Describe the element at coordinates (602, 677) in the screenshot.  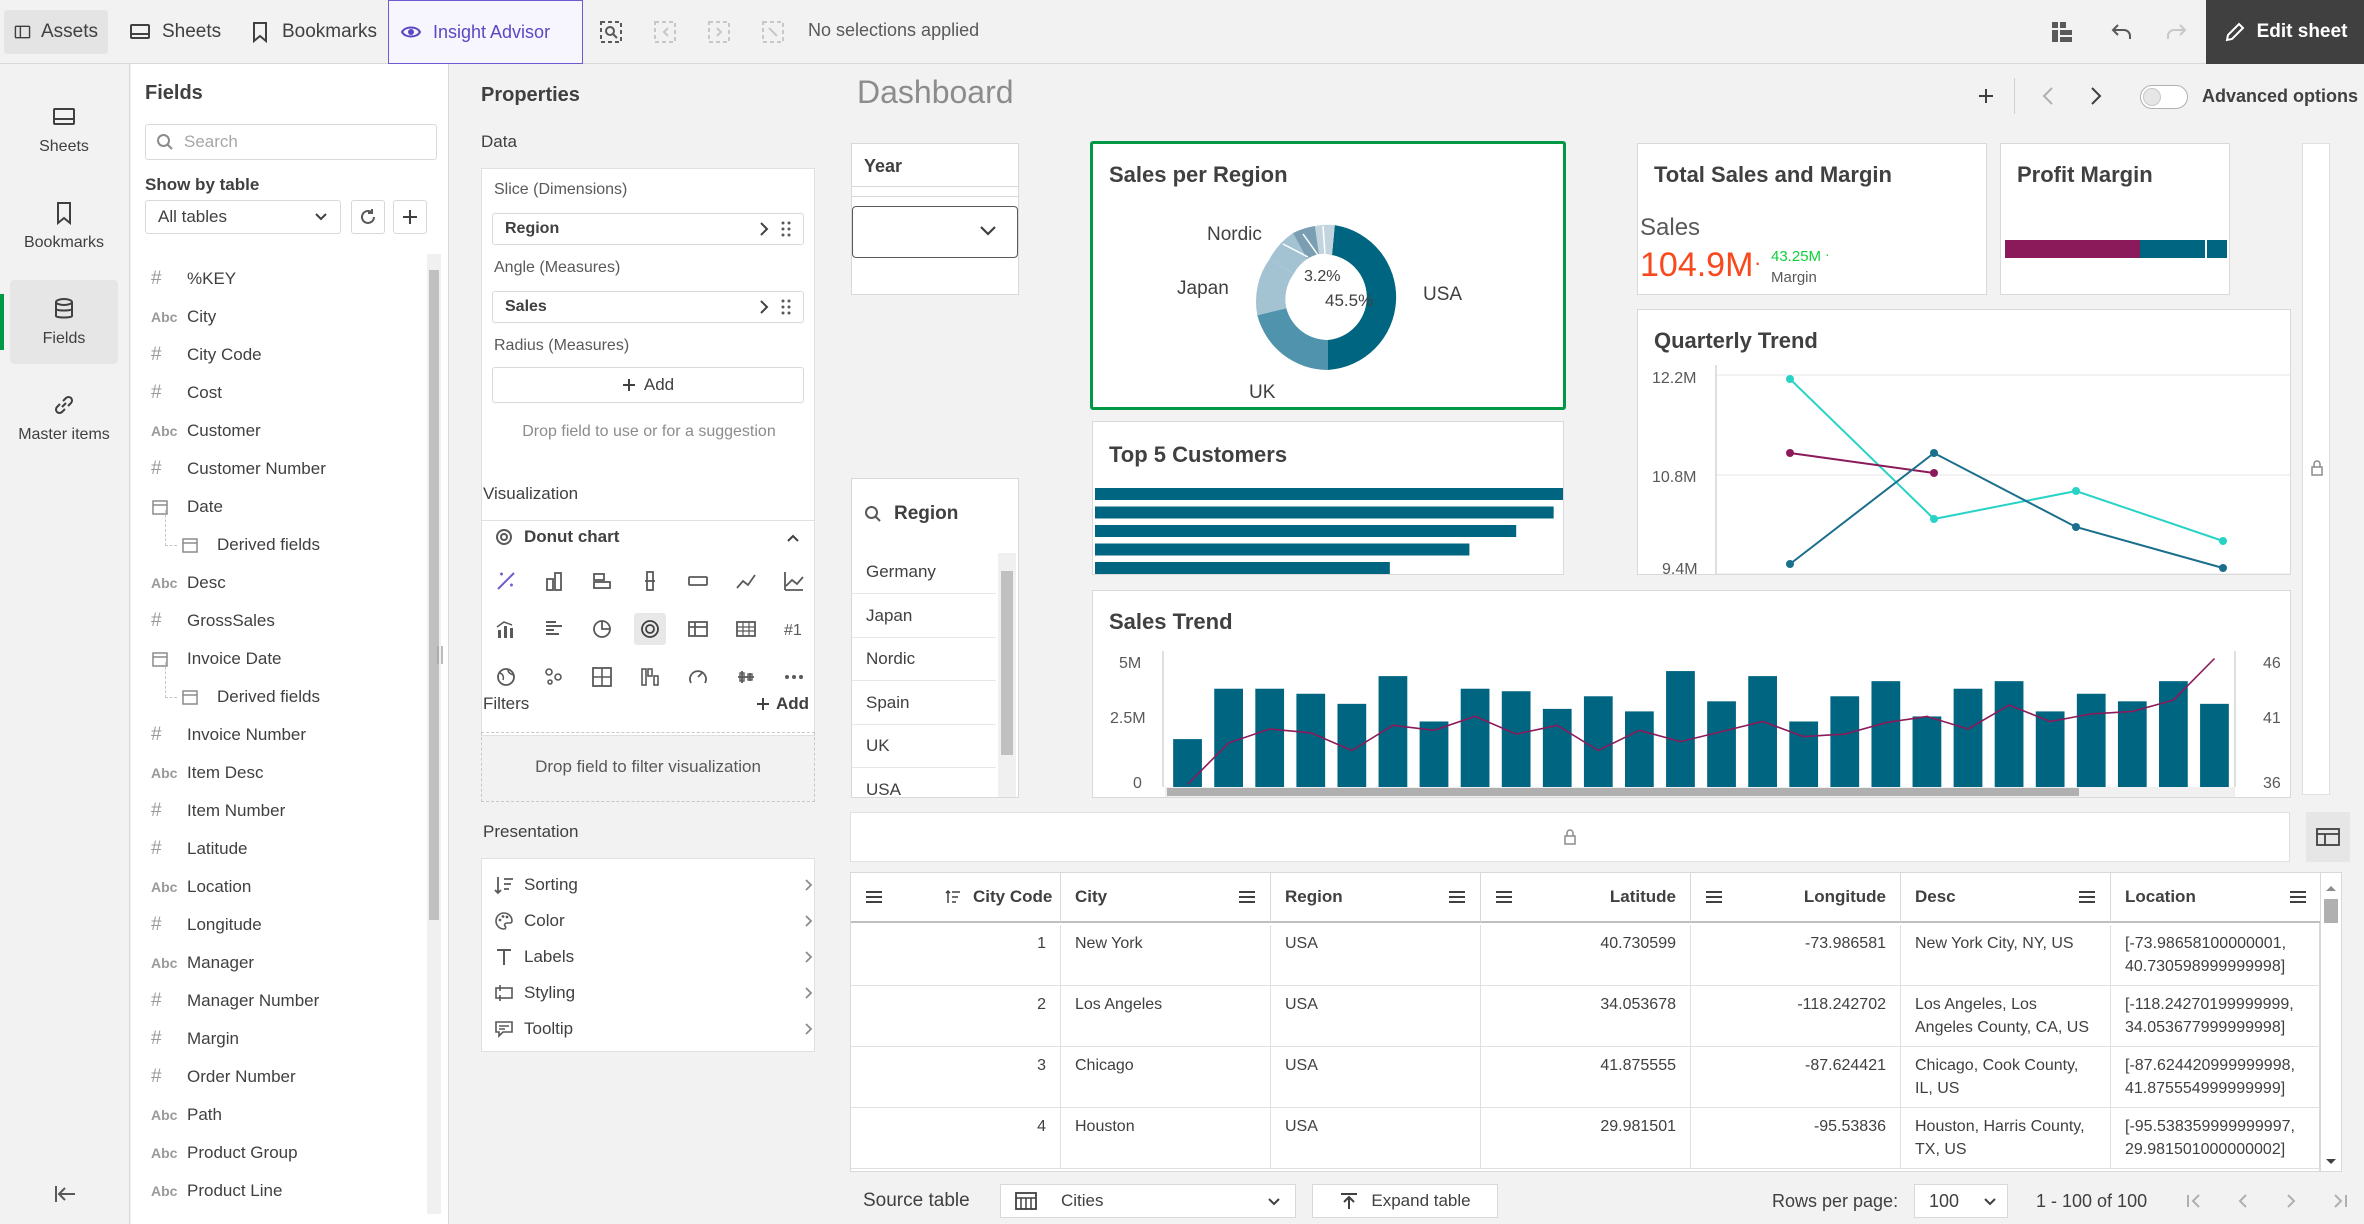
I see `treemap-icon` at that location.